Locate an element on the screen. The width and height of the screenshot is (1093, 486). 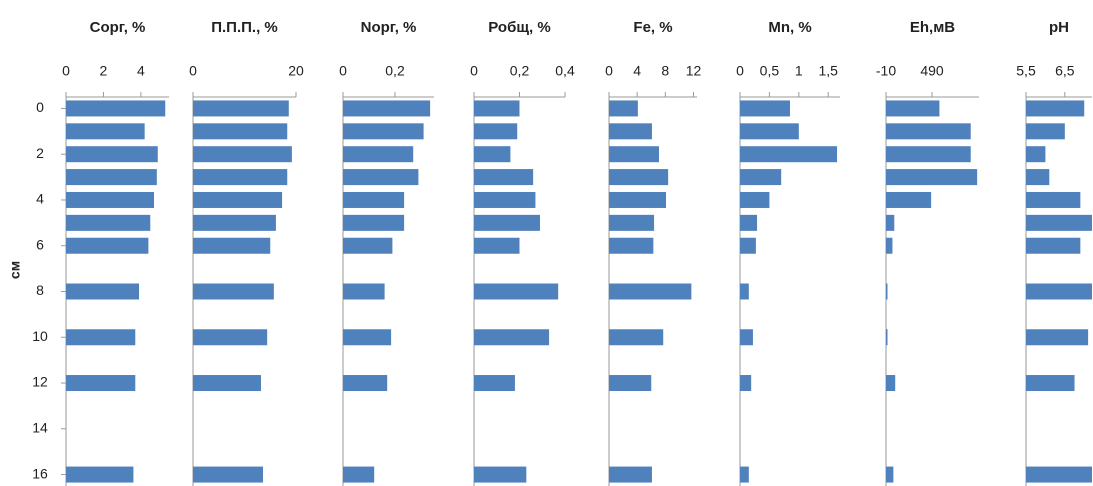
y-tick-label: 12 is located at coordinates (40, 382).